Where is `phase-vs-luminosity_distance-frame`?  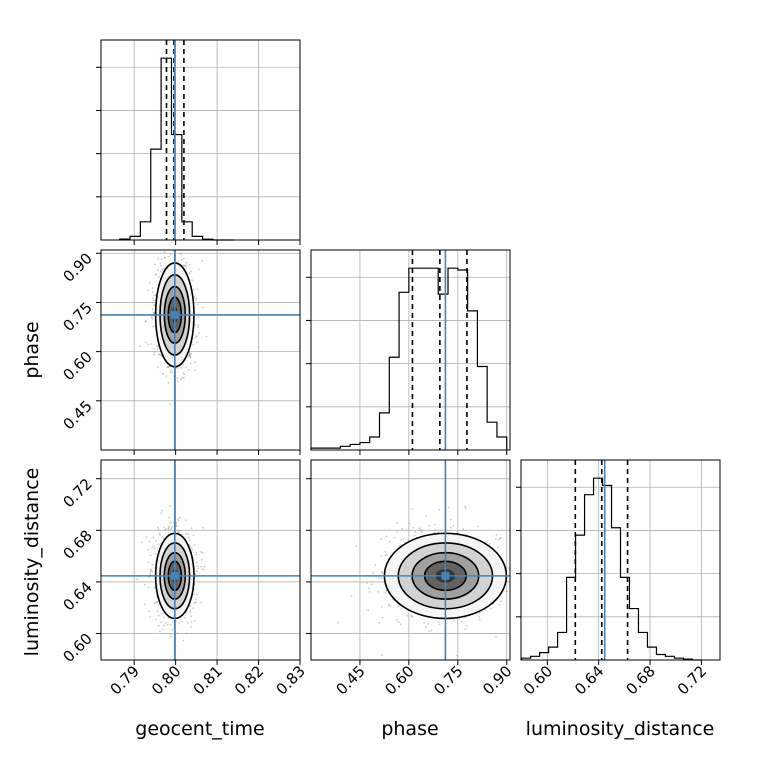
phase-vs-luminosity_distance-frame is located at coordinates (410, 560).